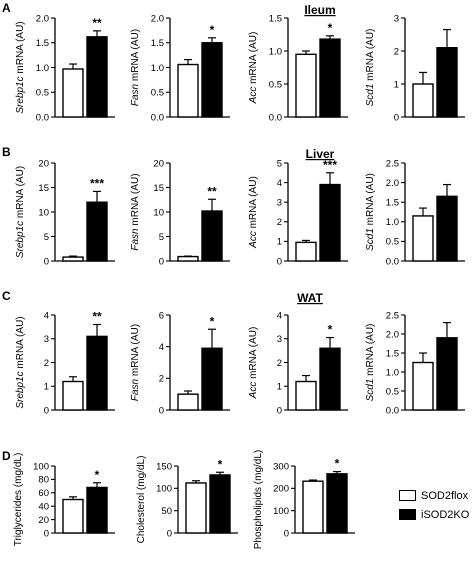 The height and width of the screenshot is (567, 474). Describe the element at coordinates (253, 96) in the screenshot. I see `chart-a-acc-gene-name: Acc` at that location.